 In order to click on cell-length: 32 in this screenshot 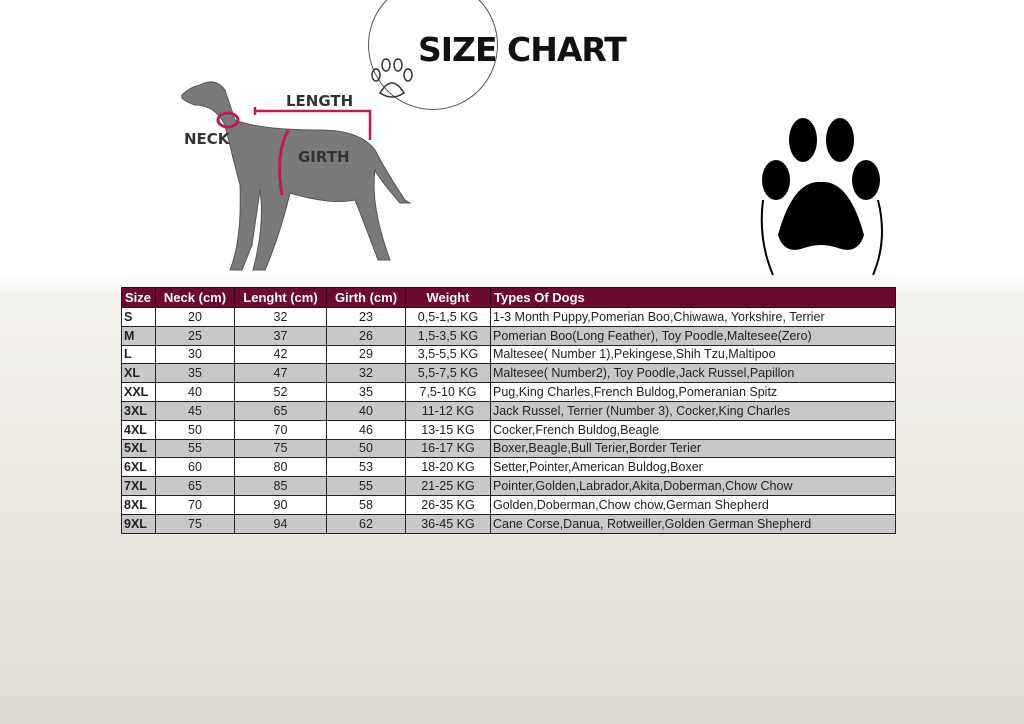, I will do `click(280, 317)`.